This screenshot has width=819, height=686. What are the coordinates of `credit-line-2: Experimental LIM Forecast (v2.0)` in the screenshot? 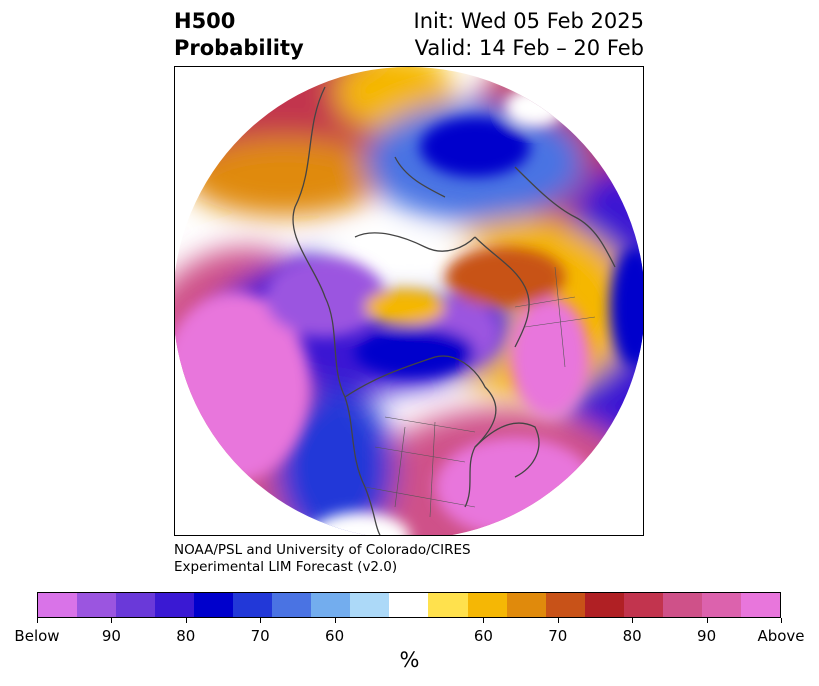 It's located at (286, 567).